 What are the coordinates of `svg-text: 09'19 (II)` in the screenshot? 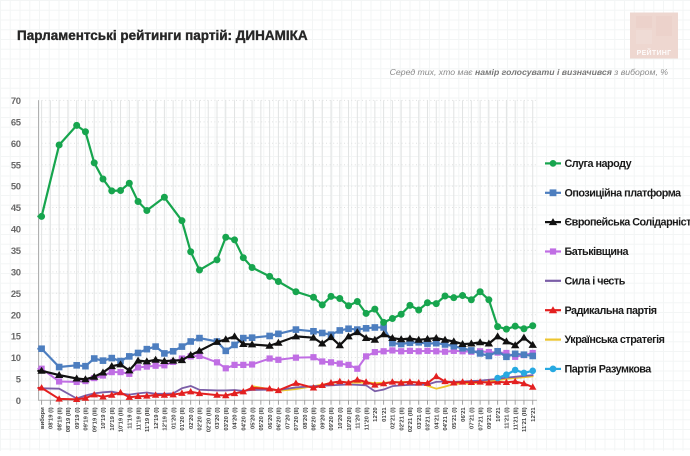 It's located at (87, 418).